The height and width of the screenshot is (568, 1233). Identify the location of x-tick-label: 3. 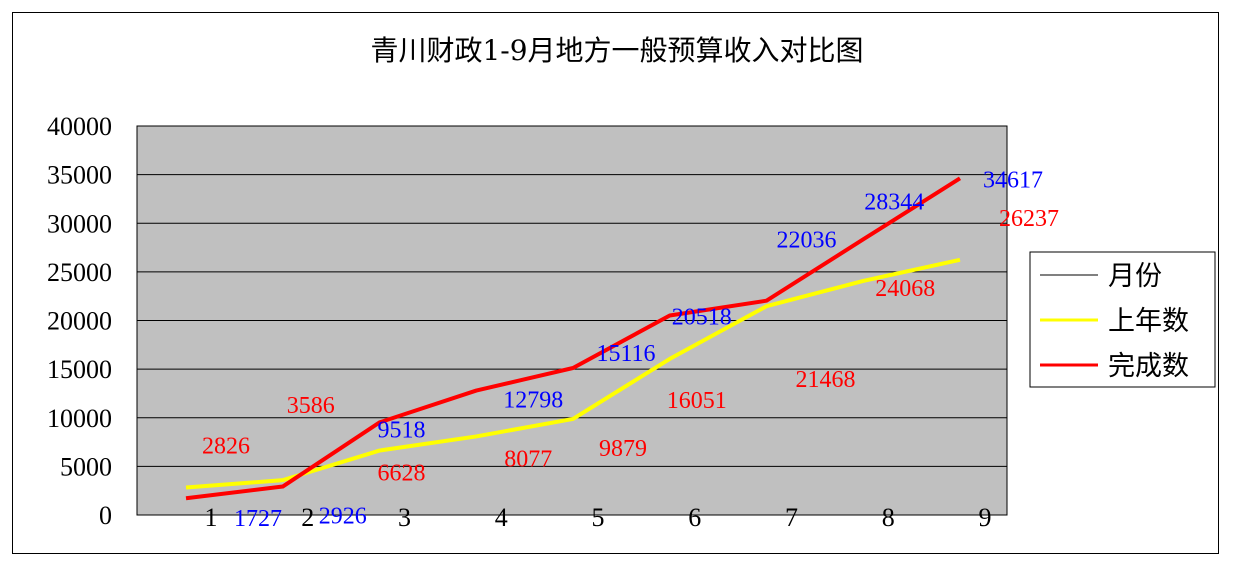
(404, 517).